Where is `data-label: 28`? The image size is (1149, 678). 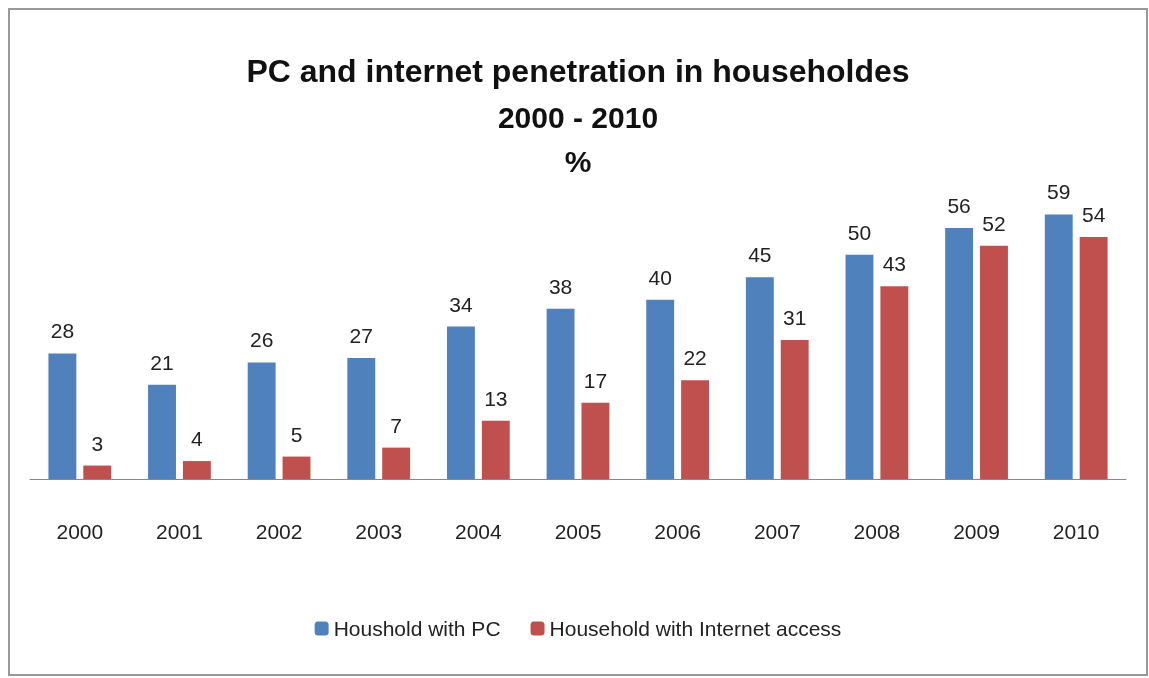
data-label: 28 is located at coordinates (62, 331).